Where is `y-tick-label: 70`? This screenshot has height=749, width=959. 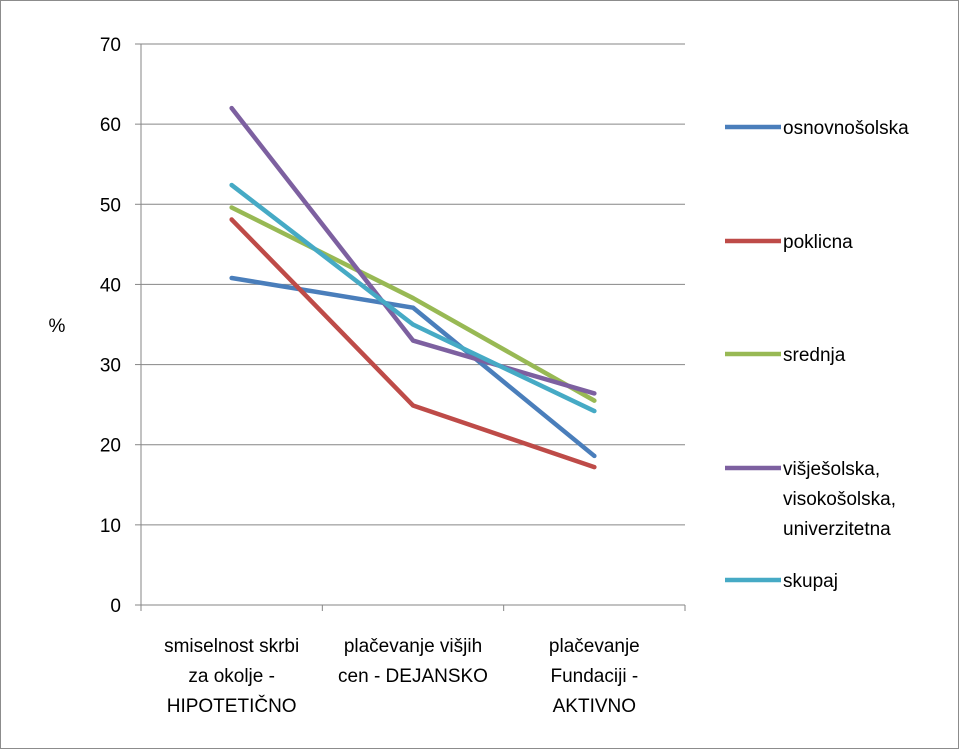 y-tick-label: 70 is located at coordinates (110, 45).